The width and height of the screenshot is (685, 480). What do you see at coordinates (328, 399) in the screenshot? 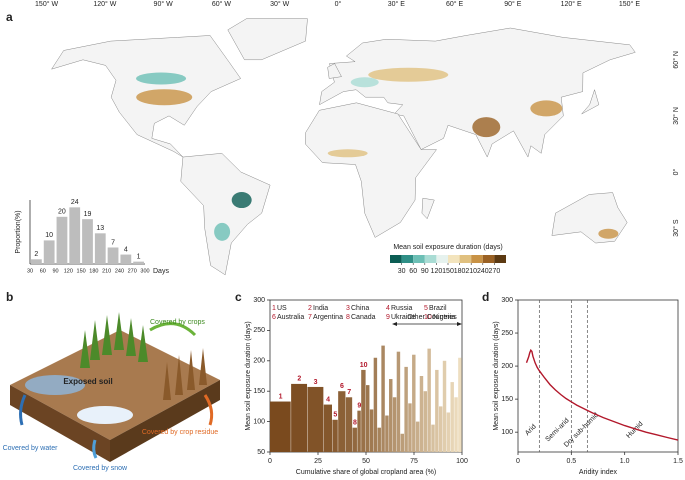
I see `bar-rank-label: 4` at bounding box center [328, 399].